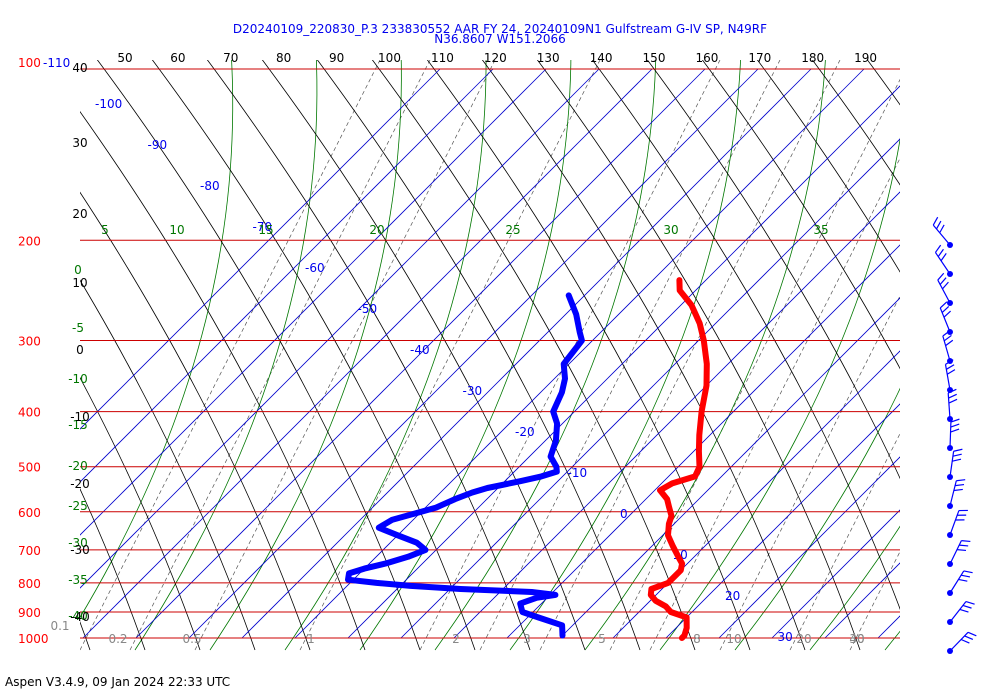  I want to click on isotherm-label: -20, so click(525, 432).